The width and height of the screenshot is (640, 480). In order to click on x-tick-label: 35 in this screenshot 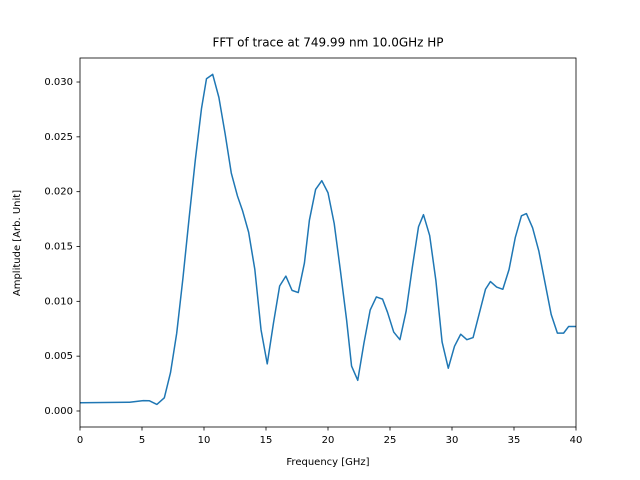, I will do `click(514, 440)`.